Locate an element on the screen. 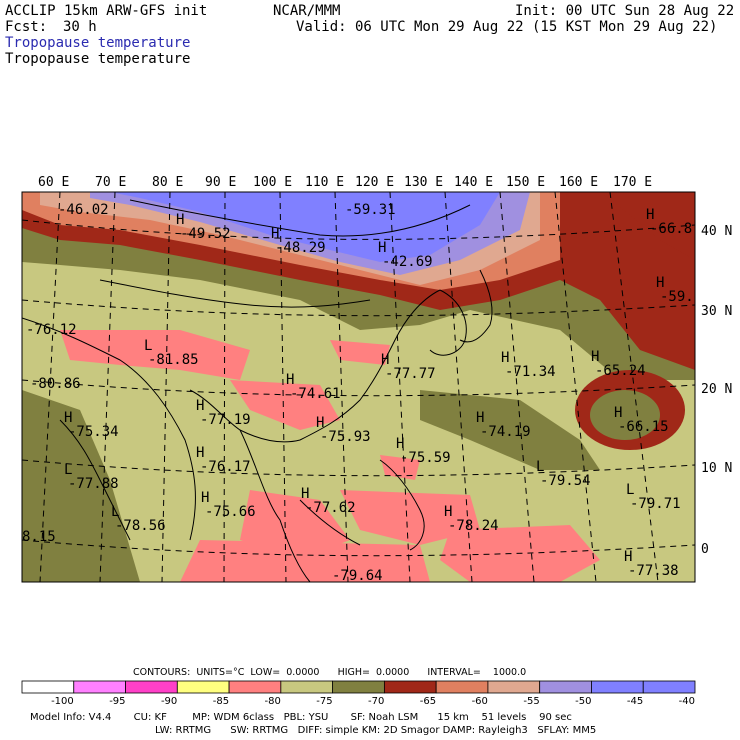 The height and width of the screenshot is (740, 740). lon-label: 110 E is located at coordinates (324, 182).